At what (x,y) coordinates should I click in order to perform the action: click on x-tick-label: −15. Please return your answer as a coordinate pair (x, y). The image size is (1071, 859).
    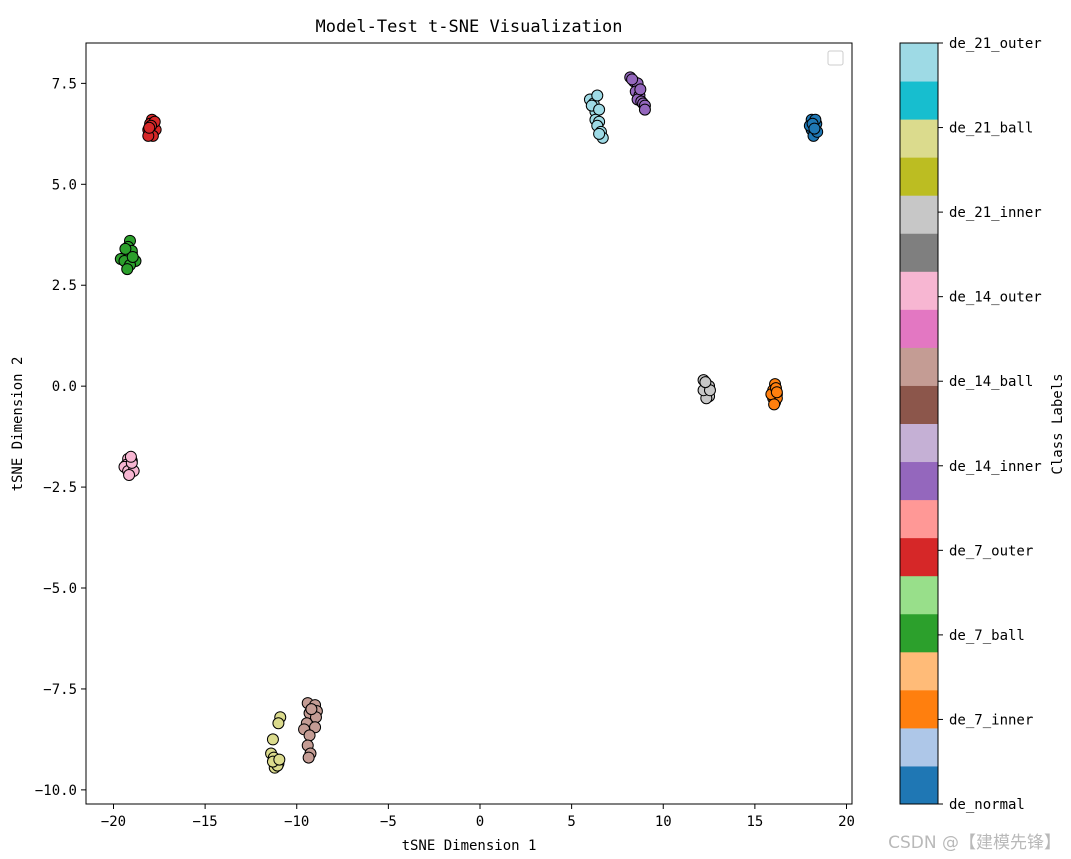
    Looking at the image, I should click on (204, 822).